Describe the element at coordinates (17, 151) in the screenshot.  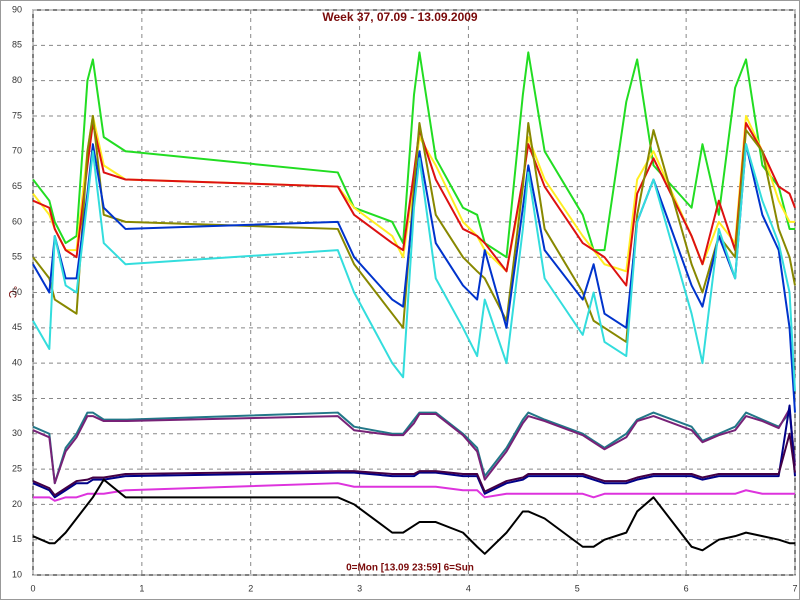
I see `y-tick-label: 70` at that location.